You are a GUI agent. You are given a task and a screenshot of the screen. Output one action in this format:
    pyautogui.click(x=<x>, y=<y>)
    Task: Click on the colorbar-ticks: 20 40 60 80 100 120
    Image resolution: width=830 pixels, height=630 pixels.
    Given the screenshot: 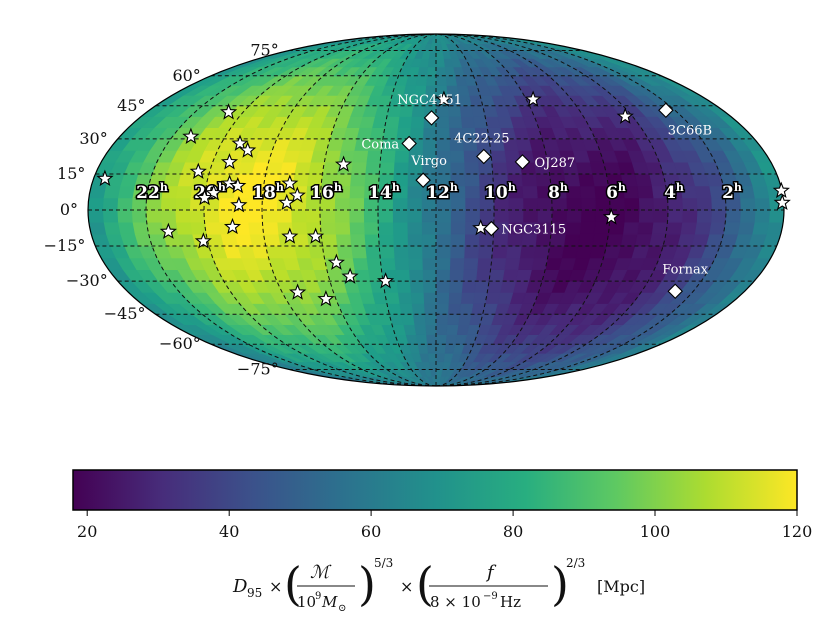 What is the action you would take?
    pyautogui.click(x=444, y=525)
    